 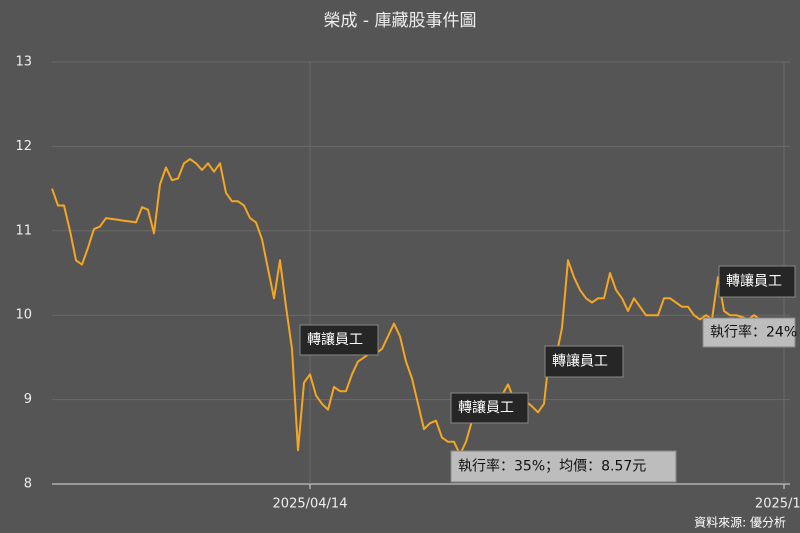 What do you see at coordinates (23, 230) in the screenshot?
I see `y-tick-label: 11` at bounding box center [23, 230].